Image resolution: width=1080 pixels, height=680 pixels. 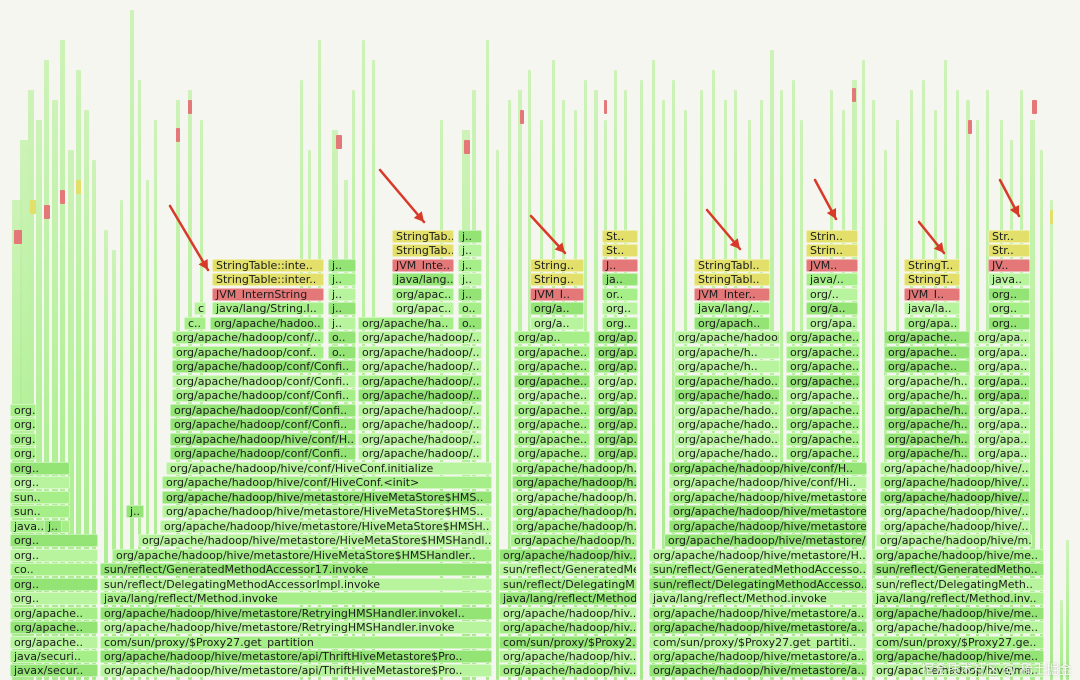 I want to click on stack-frame: java/securi.., so click(x=54, y=656).